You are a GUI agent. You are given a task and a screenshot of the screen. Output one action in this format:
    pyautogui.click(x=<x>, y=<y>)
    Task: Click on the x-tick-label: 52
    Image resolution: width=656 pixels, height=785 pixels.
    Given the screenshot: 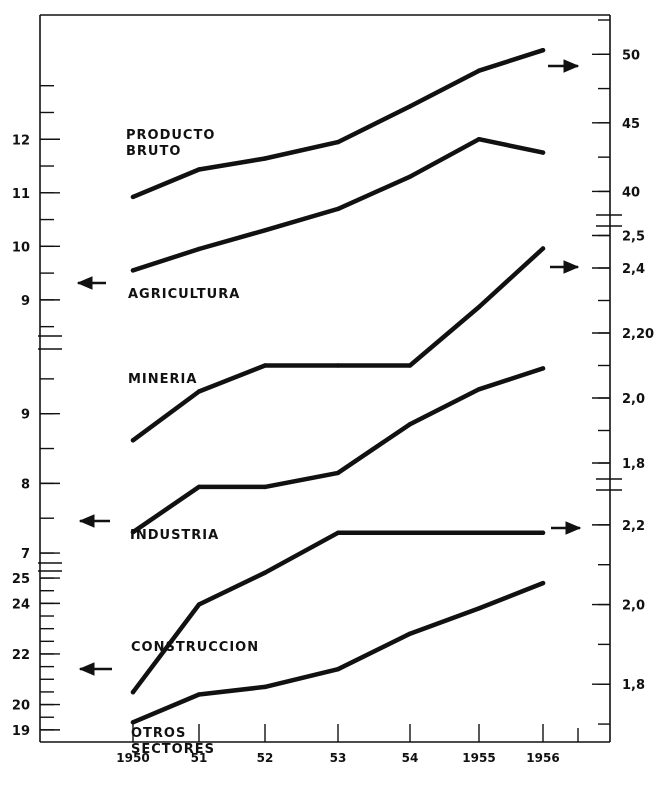 What is the action you would take?
    pyautogui.click(x=265, y=758)
    